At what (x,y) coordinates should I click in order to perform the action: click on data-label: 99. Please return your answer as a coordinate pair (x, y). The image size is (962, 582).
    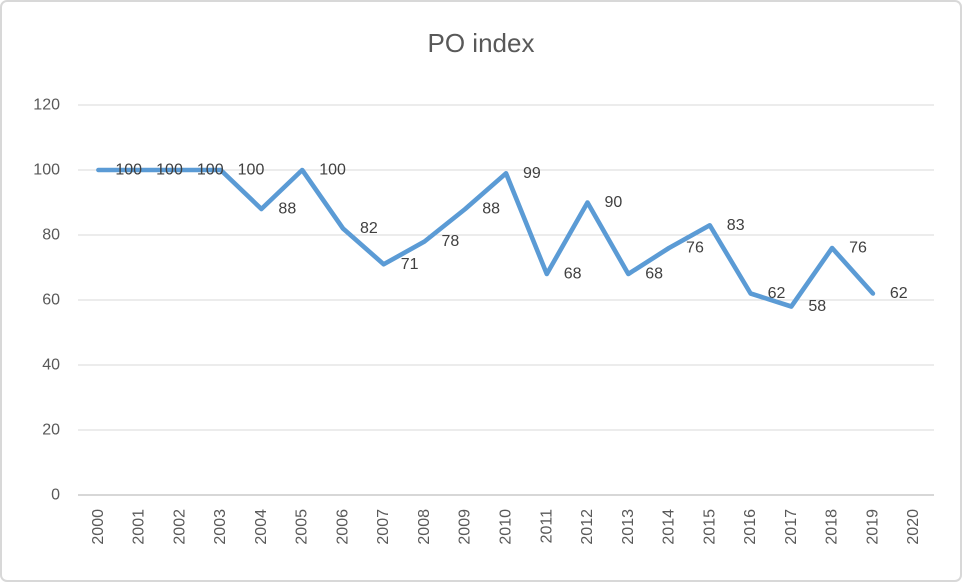
    Looking at the image, I should click on (532, 173).